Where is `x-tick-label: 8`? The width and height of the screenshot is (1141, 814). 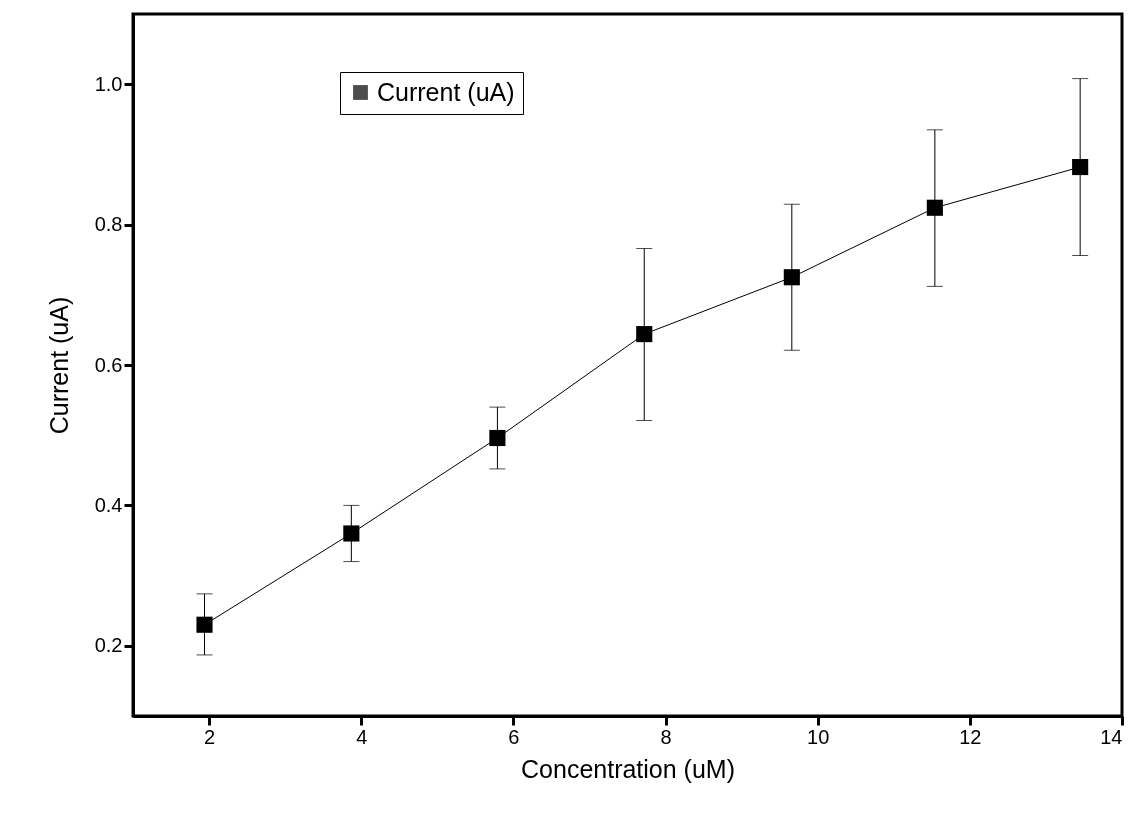 x-tick-label: 8 is located at coordinates (666, 736).